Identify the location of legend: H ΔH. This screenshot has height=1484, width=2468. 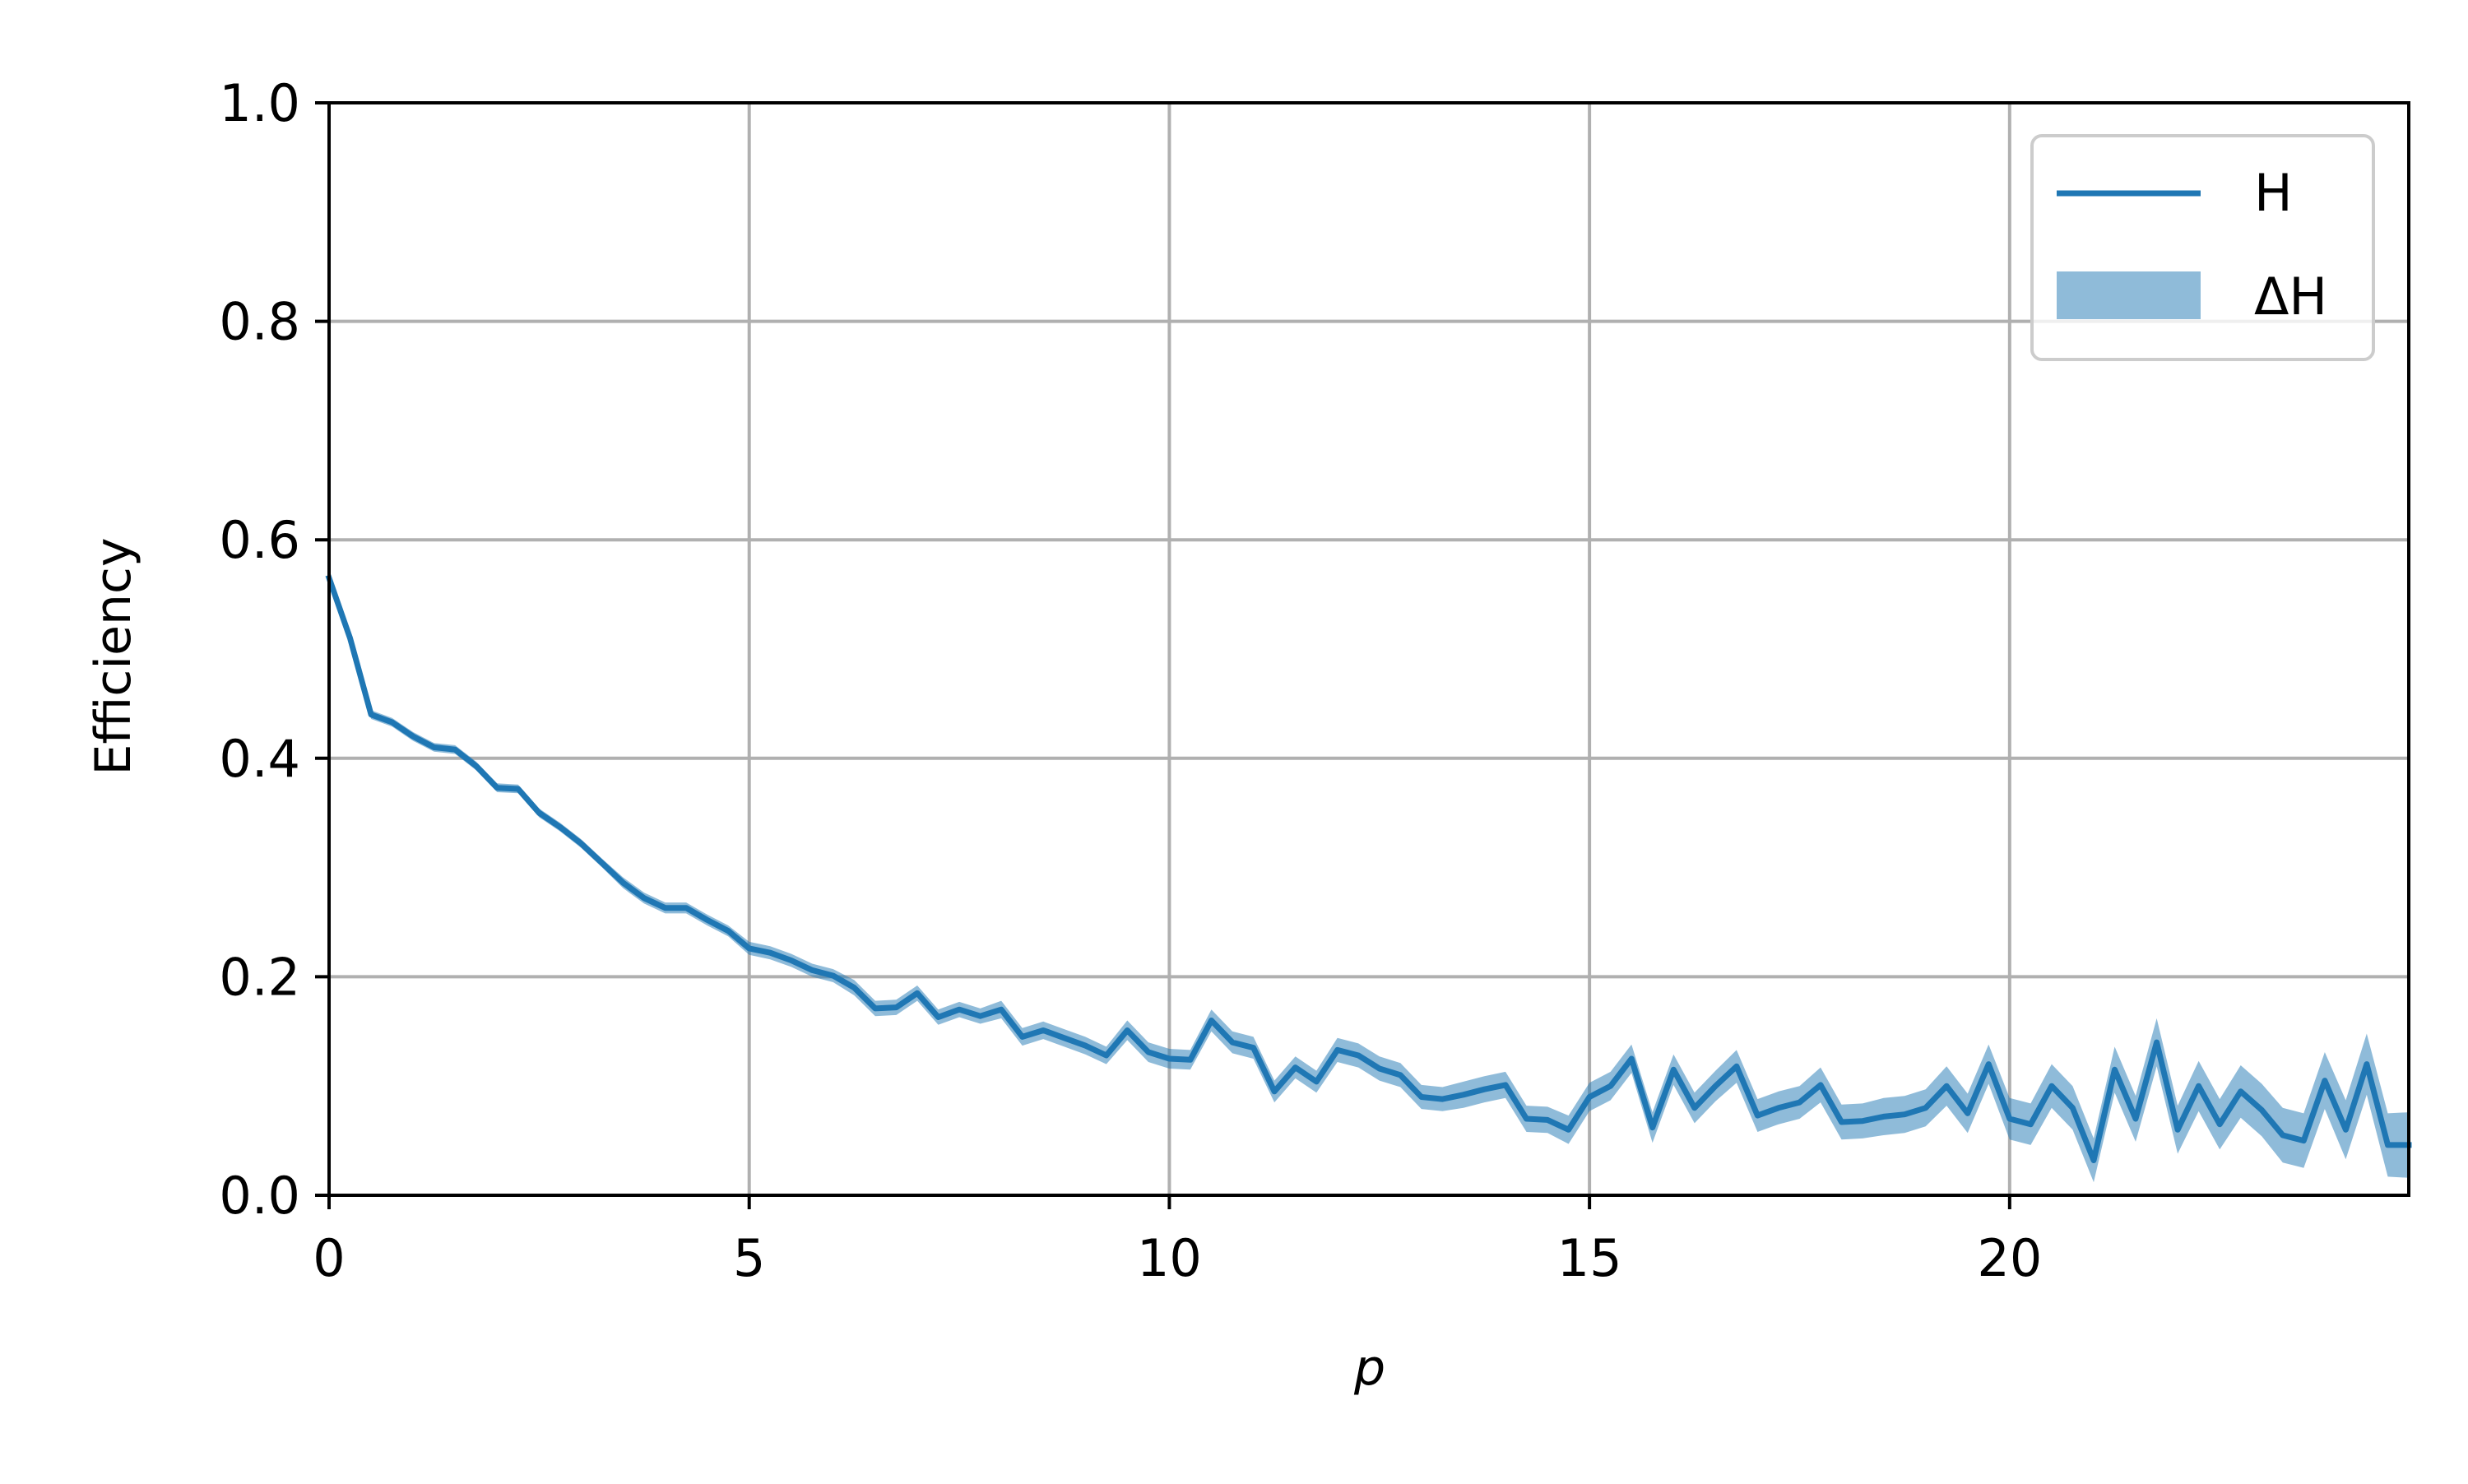
(2202, 247).